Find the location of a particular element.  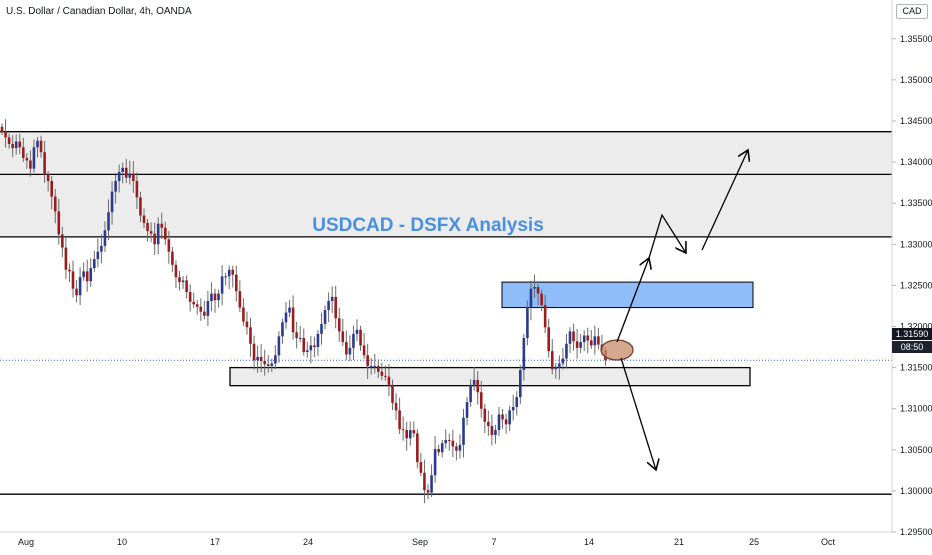

highlight-circle is located at coordinates (617, 350).